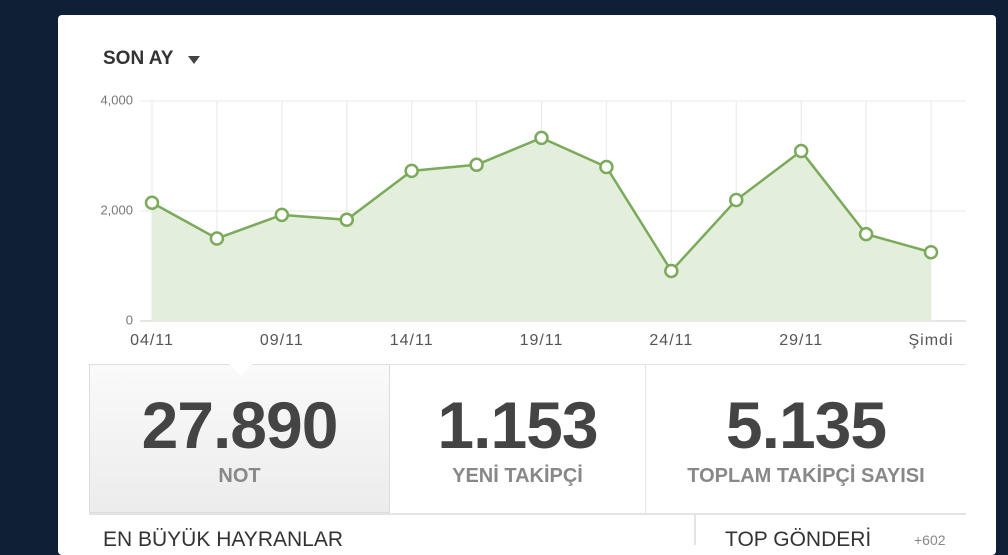 This screenshot has width=1008, height=555. Describe the element at coordinates (412, 340) in the screenshot. I see `x-tick-label: 14/11` at that location.